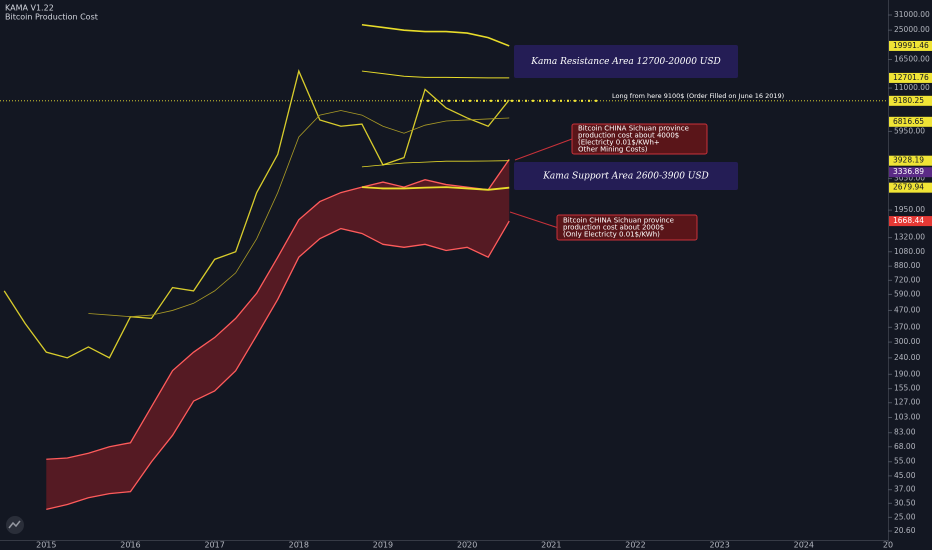 The image size is (932, 550). Describe the element at coordinates (907, 373) in the screenshot. I see `y-tick-label: 190.00` at that location.